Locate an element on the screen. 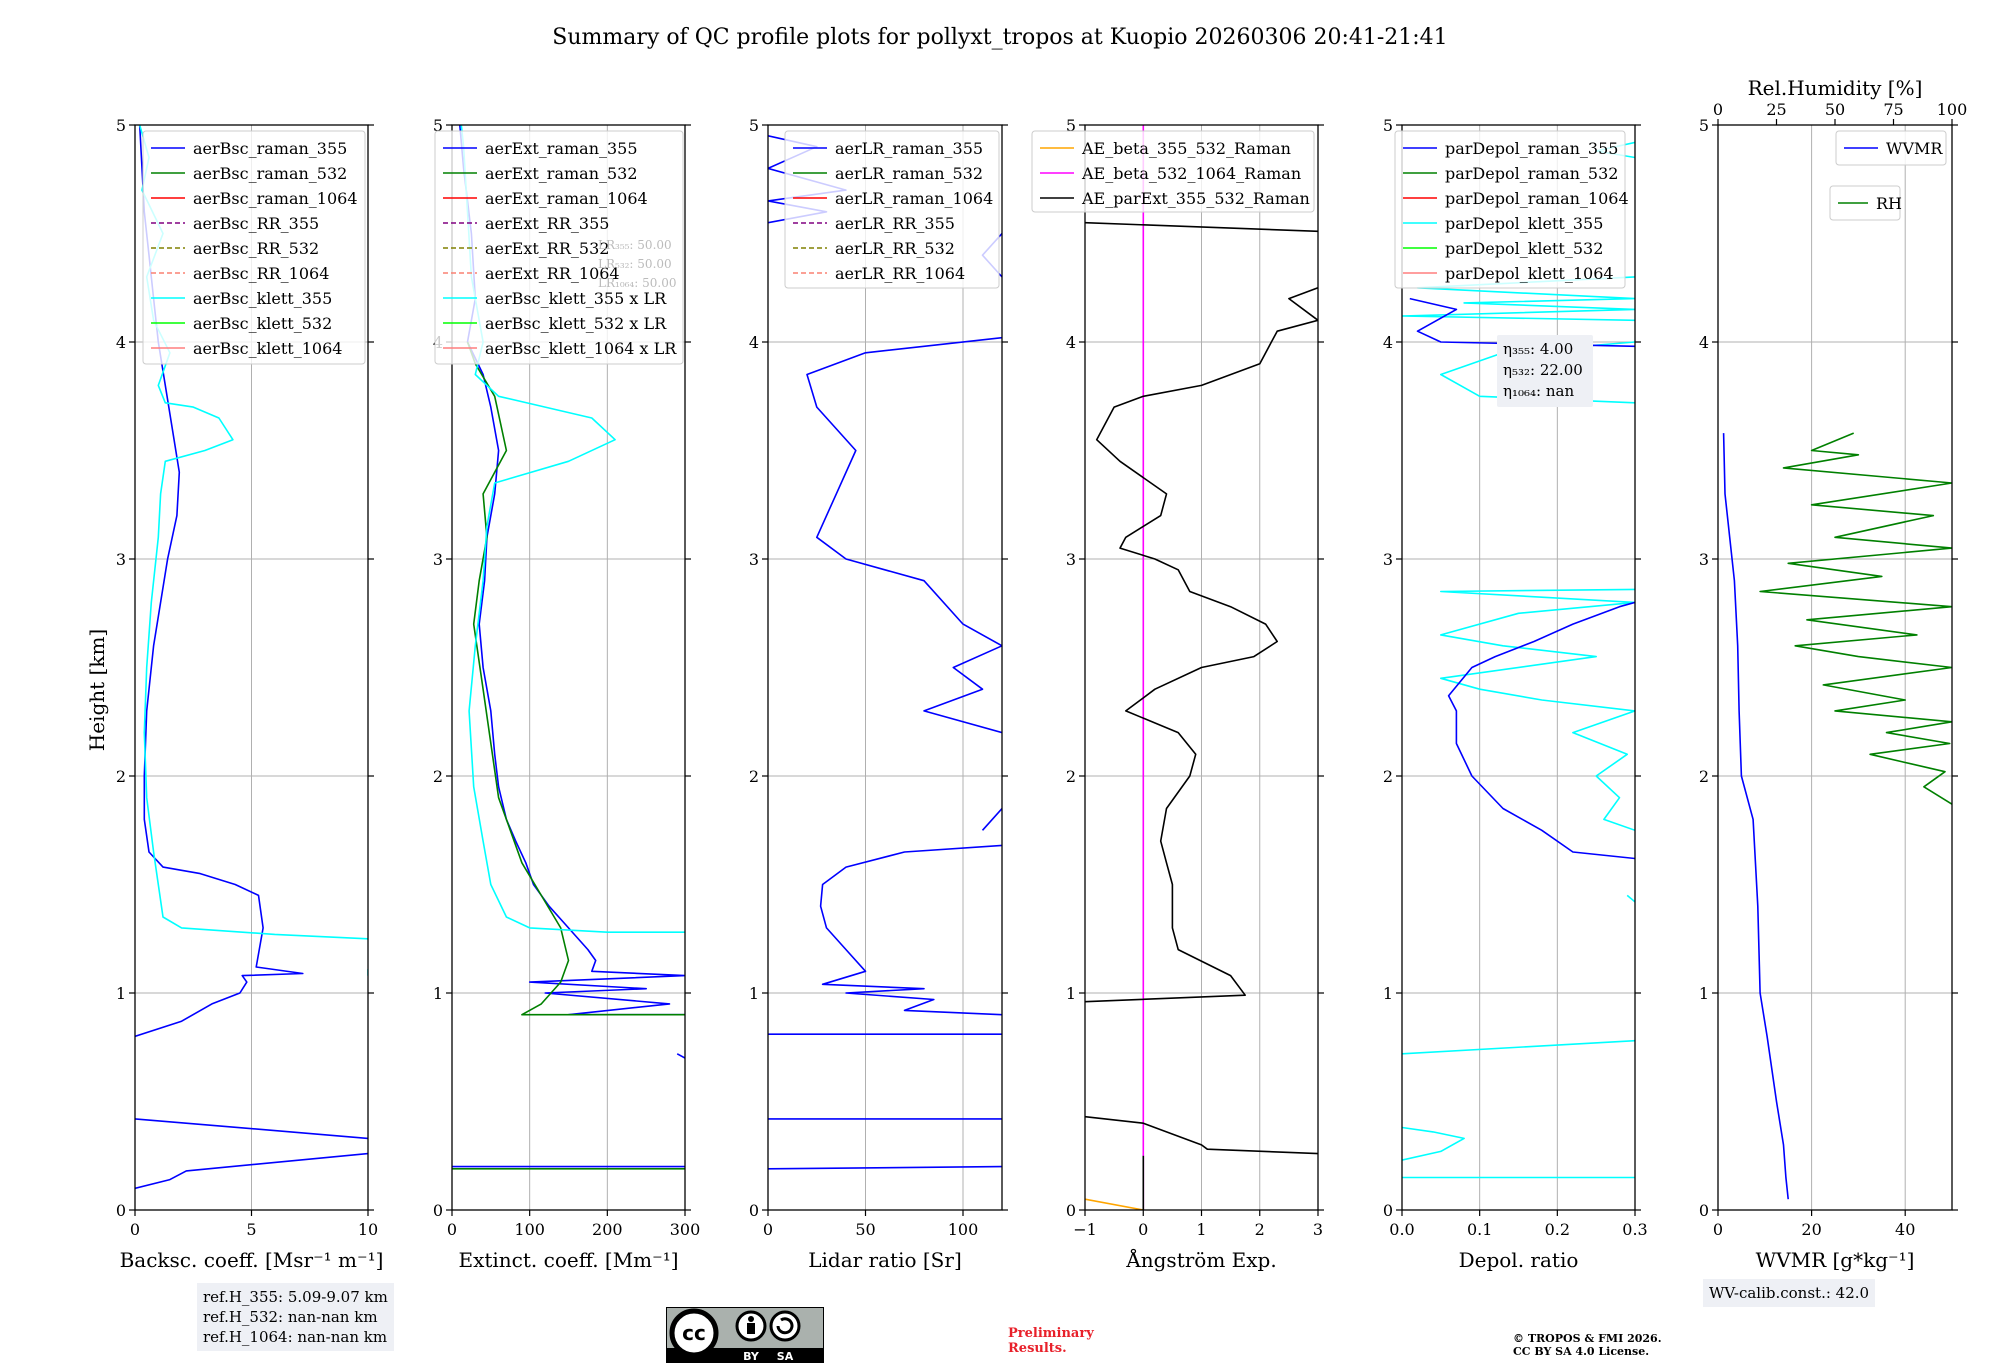 The height and width of the screenshot is (1363, 2000). legend-label: aerLR_raman_532 is located at coordinates (909, 173).